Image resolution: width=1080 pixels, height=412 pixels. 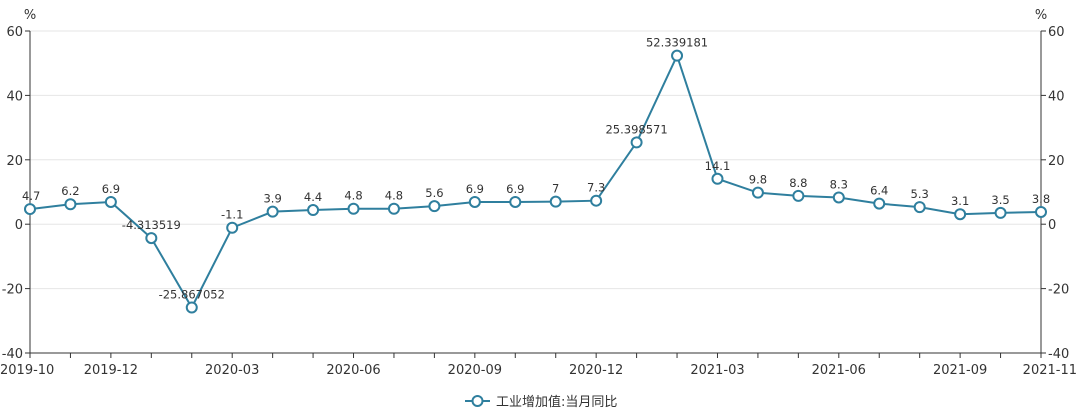 I want to click on x-tick-label: 2020-03, so click(x=232, y=370).